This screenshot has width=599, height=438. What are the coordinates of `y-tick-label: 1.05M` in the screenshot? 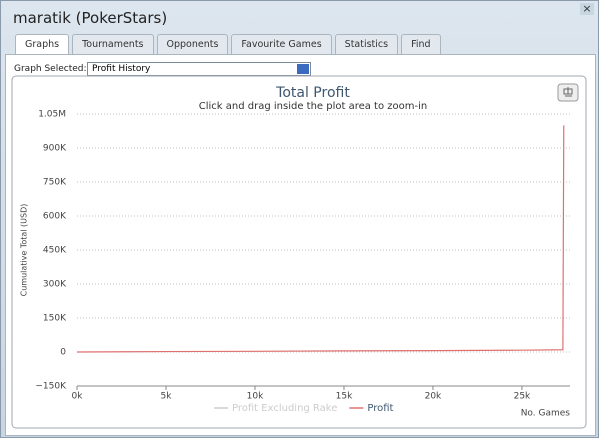 It's located at (52, 115).